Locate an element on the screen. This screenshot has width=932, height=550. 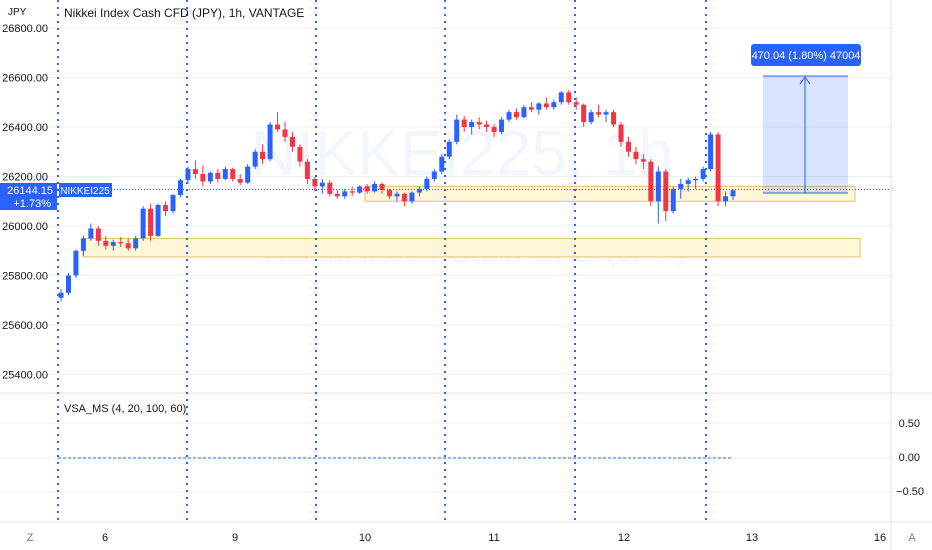
auto-scale-button: A is located at coordinates (912, 538).